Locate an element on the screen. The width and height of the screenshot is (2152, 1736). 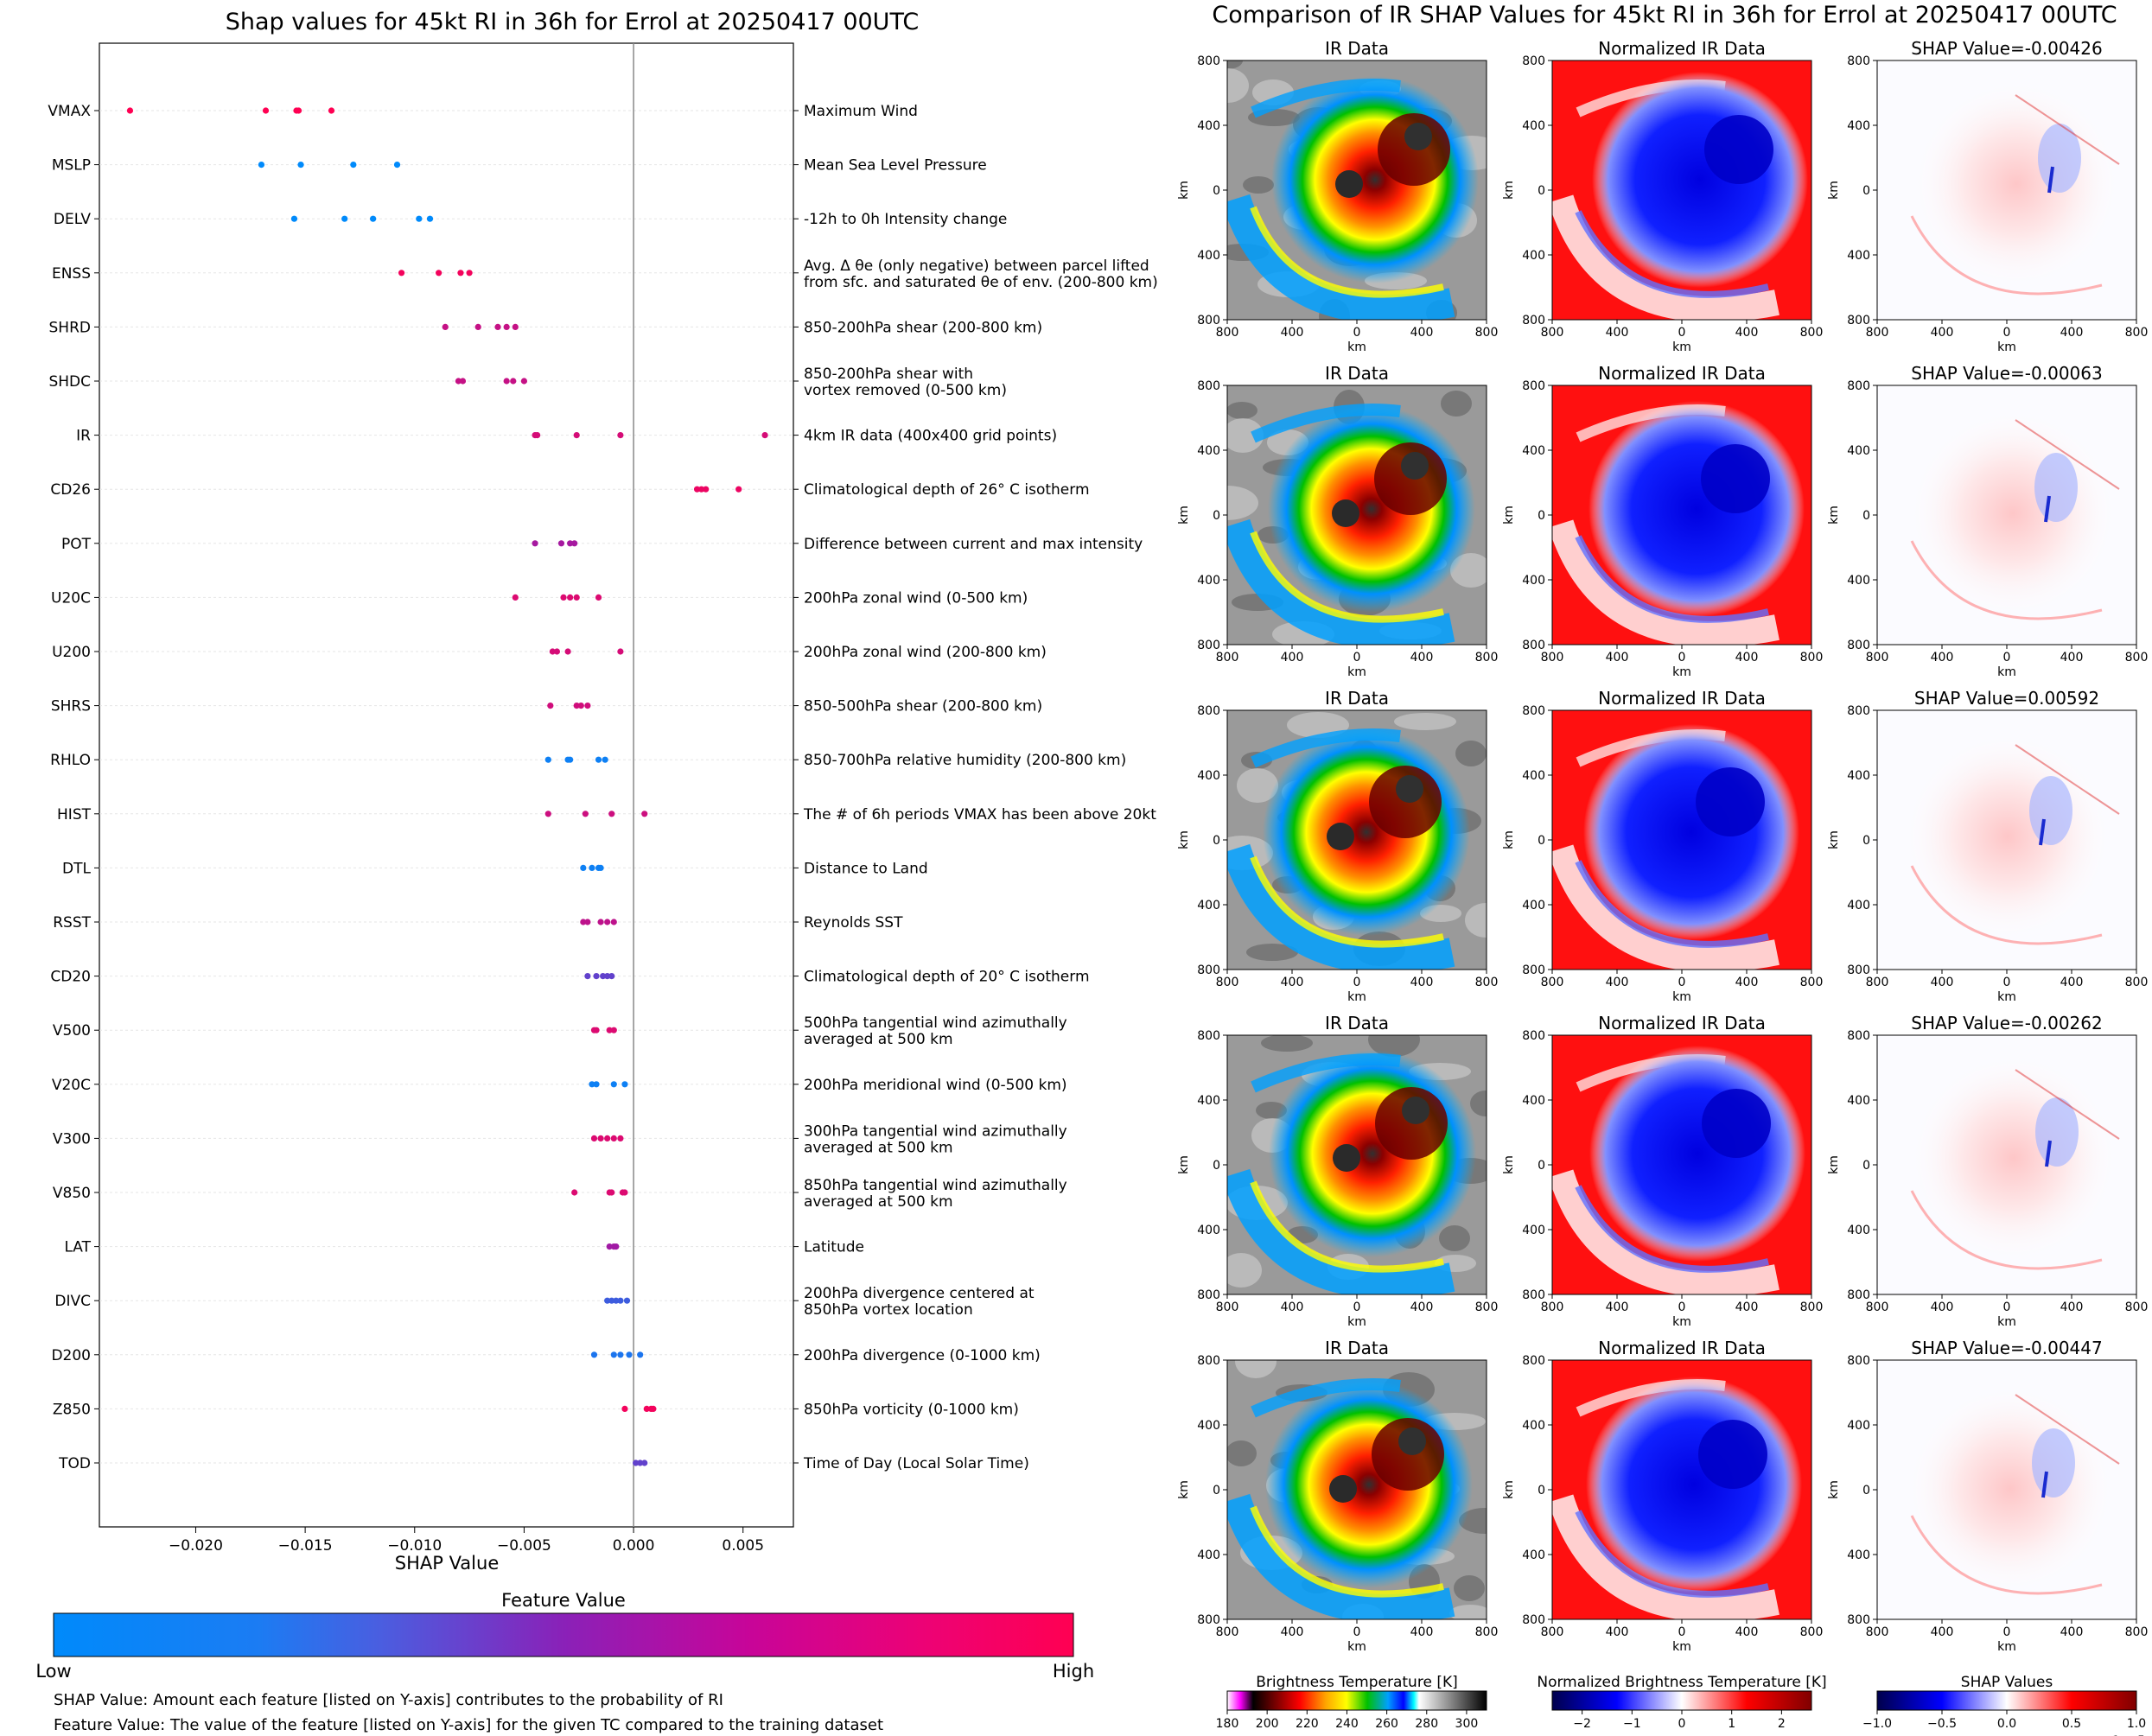
feature-label-delv: DELV is located at coordinates (72, 219).